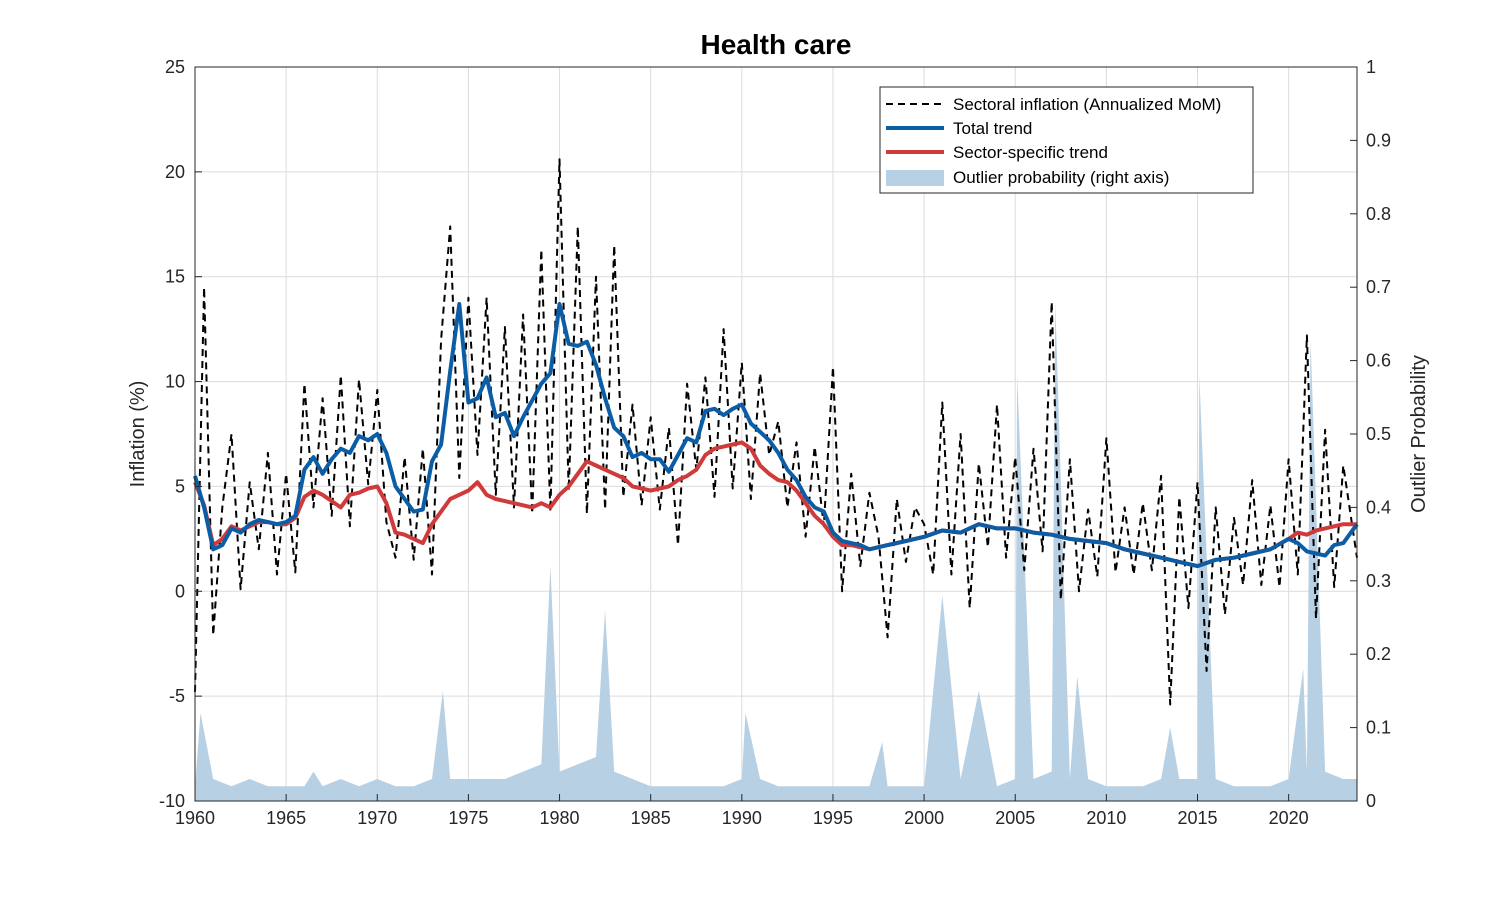 The image size is (1500, 900). Describe the element at coordinates (175, 67) in the screenshot. I see `y-tick-label: 25` at that location.